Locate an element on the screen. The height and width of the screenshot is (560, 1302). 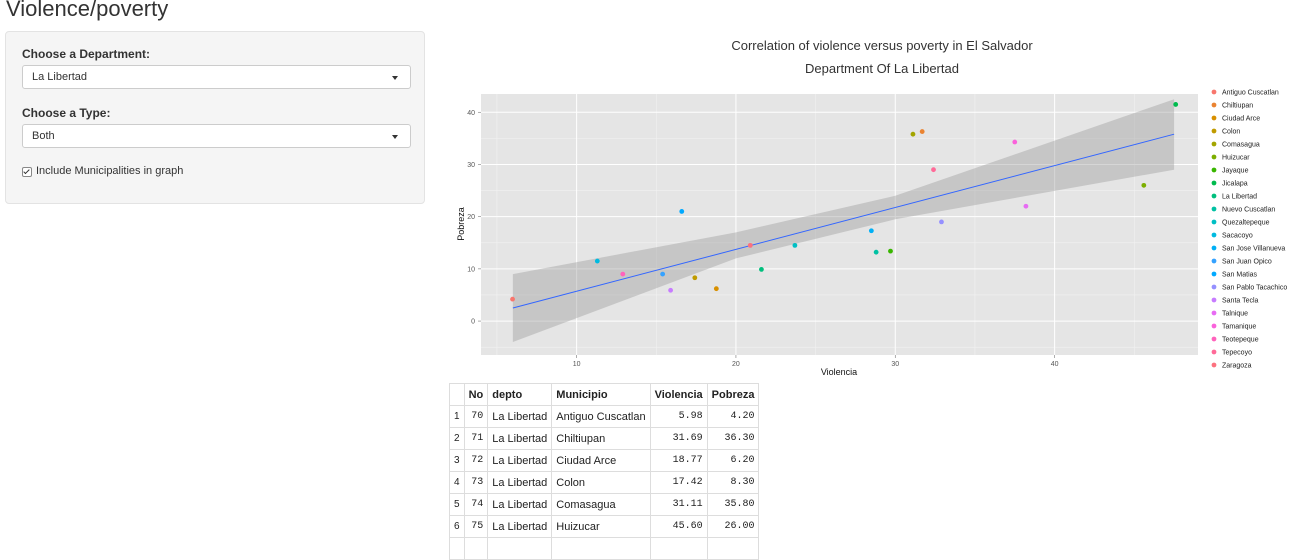
table-cell: Antiguo Cuscatlan is located at coordinates (601, 416).